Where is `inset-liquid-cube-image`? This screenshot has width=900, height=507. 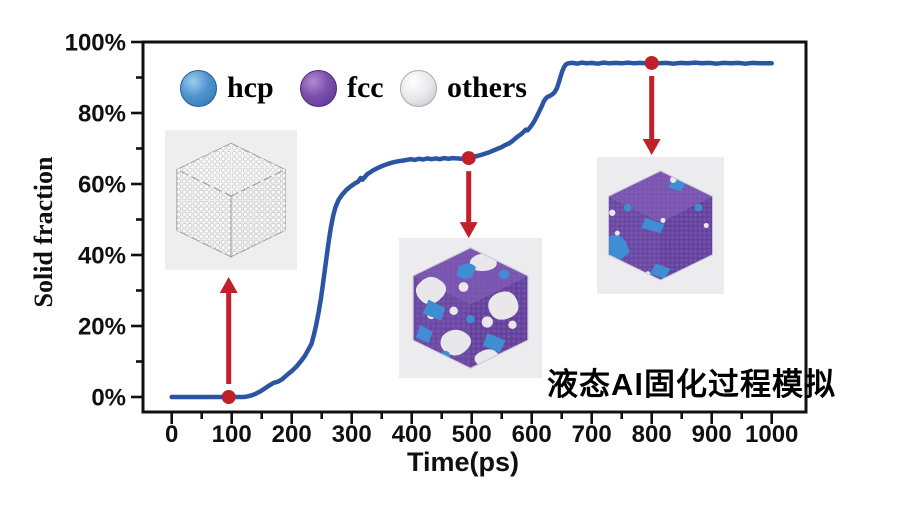 inset-liquid-cube-image is located at coordinates (231, 200).